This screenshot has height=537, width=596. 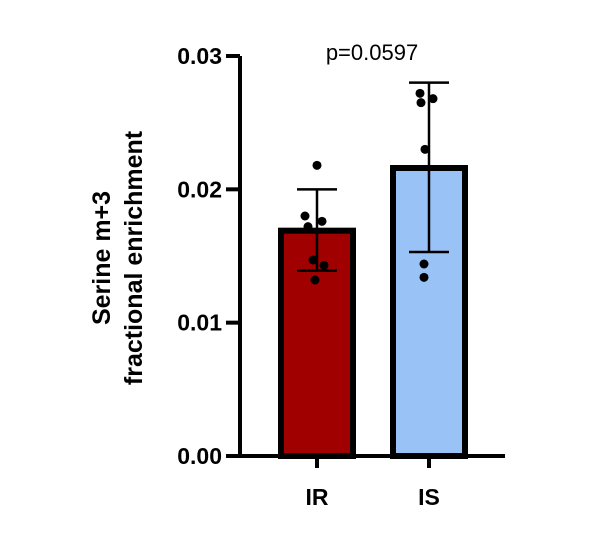 What do you see at coordinates (118, 257) in the screenshot?
I see `y-axis-title: Serine m+3 fractional enrichment` at bounding box center [118, 257].